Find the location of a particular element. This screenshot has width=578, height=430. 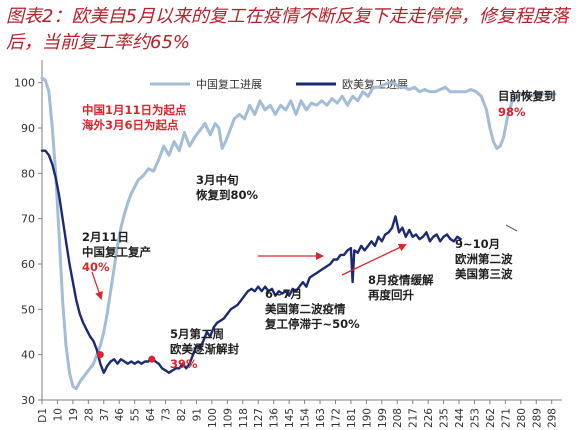

arrow-rebound is located at coordinates (374, 259).